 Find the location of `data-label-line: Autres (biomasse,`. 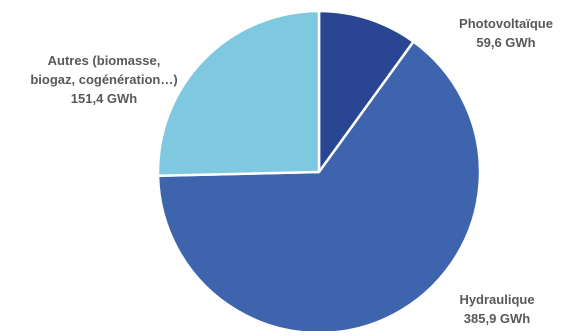

data-label-line: Autres (biomasse, is located at coordinates (104, 60).